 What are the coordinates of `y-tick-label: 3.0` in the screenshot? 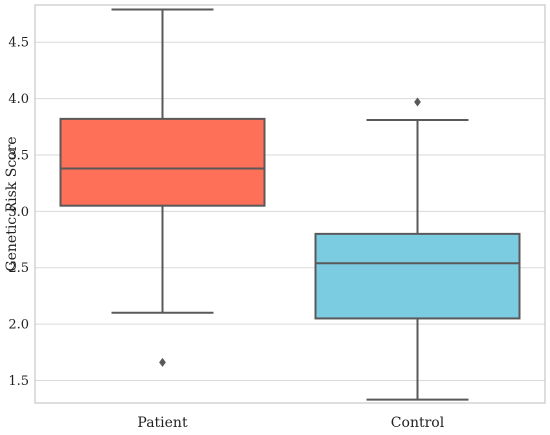 It's located at (18, 212).